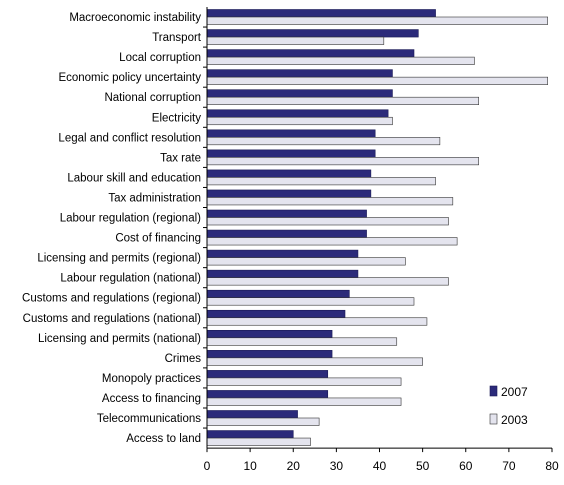  I want to click on x-tick-label: 60, so click(466, 466).